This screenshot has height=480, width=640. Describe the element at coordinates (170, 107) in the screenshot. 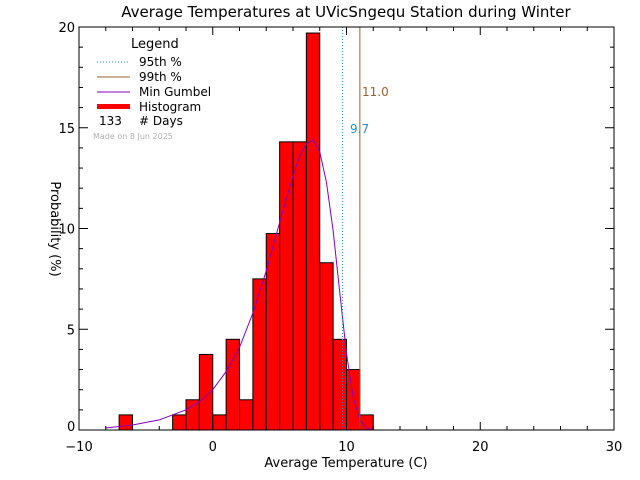

I see `legend-label-histogram: Histogram` at that location.